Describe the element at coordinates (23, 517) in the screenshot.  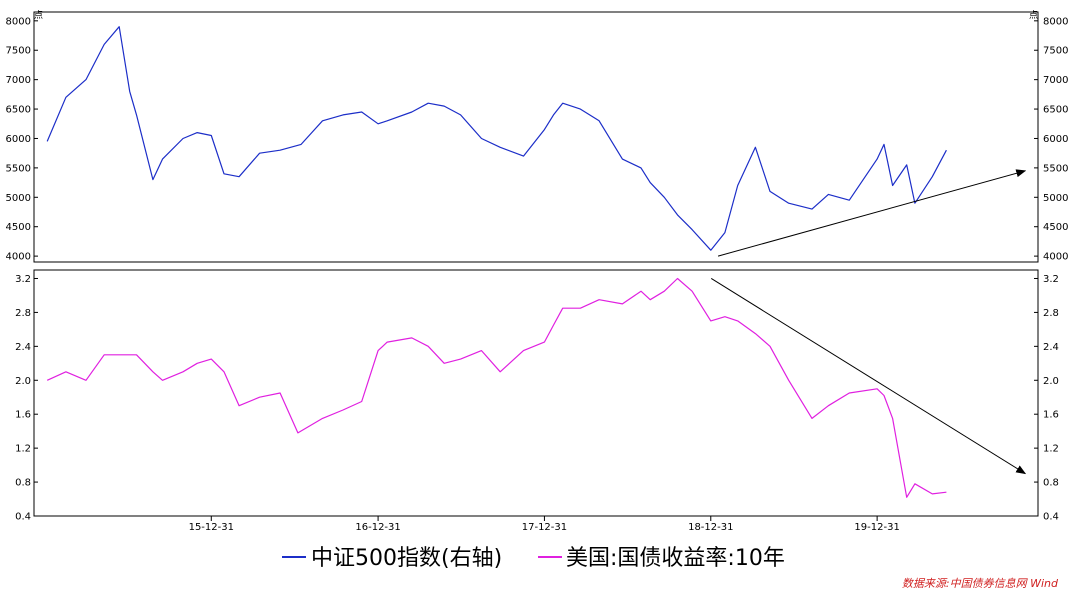
I see `bottom-left-tick-label: 0.4` at that location.